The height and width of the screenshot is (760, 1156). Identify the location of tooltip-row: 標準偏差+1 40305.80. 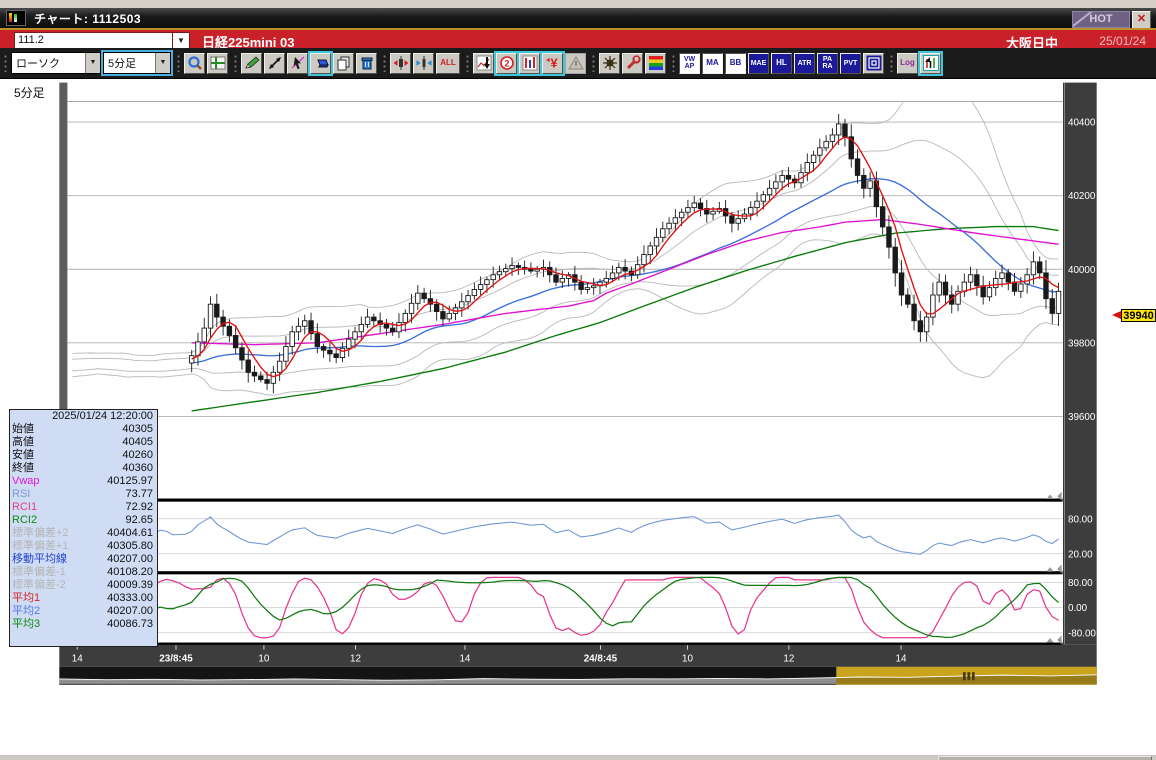
(82, 546).